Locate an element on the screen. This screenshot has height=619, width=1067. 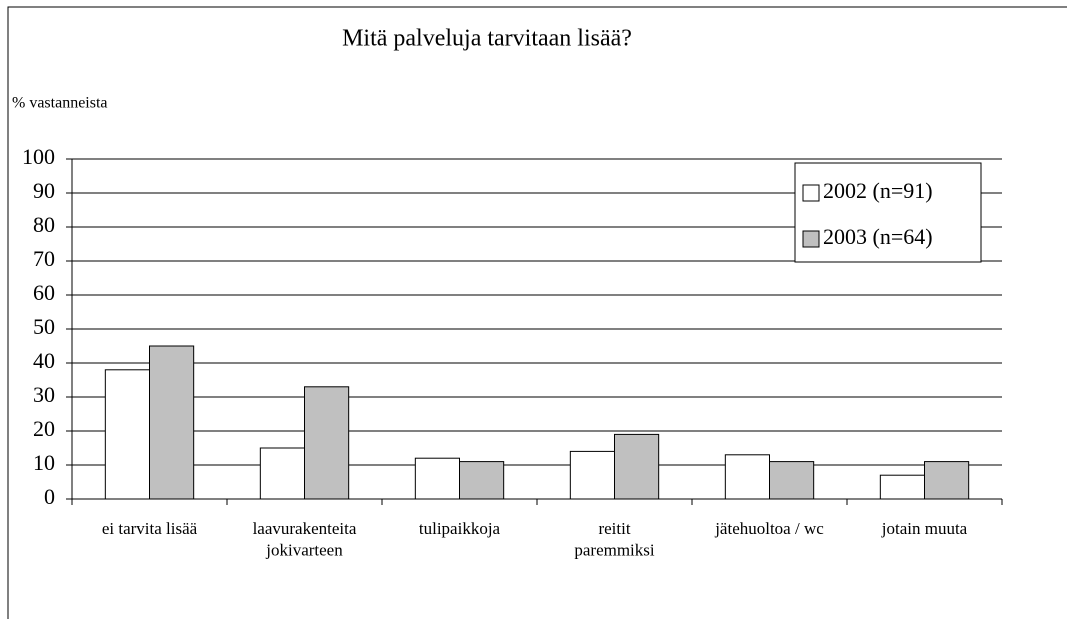
y-tick-label: 100 is located at coordinates (38, 156).